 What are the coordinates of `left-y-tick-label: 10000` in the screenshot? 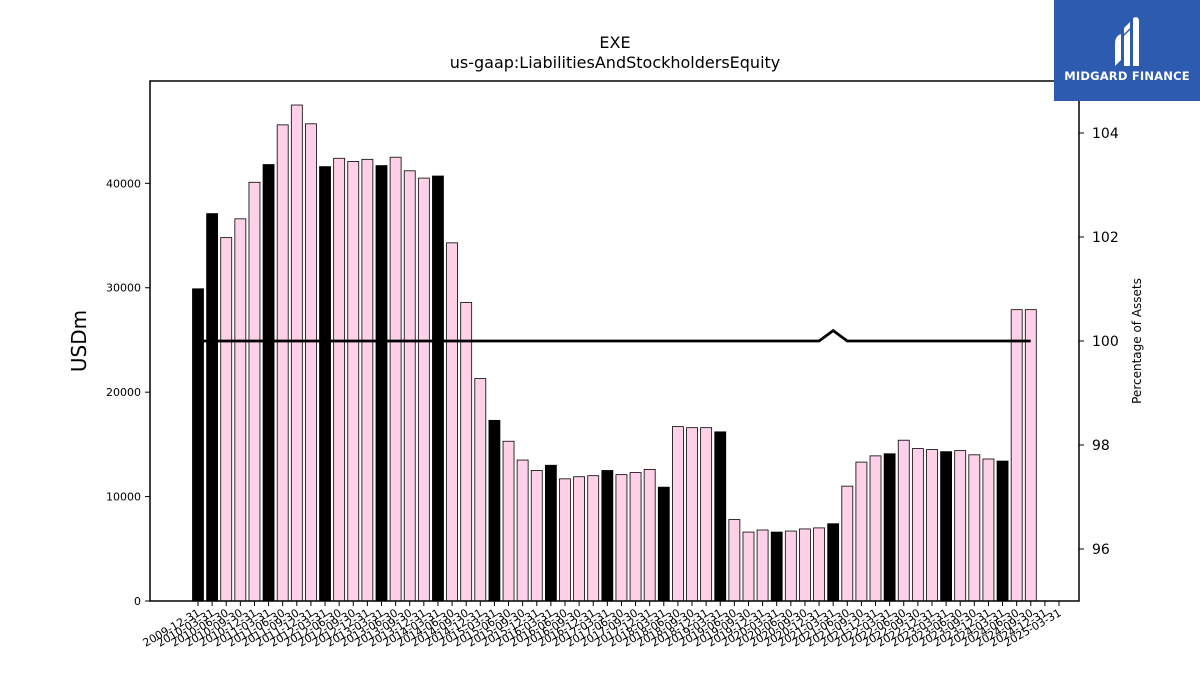 It's located at (123, 497).